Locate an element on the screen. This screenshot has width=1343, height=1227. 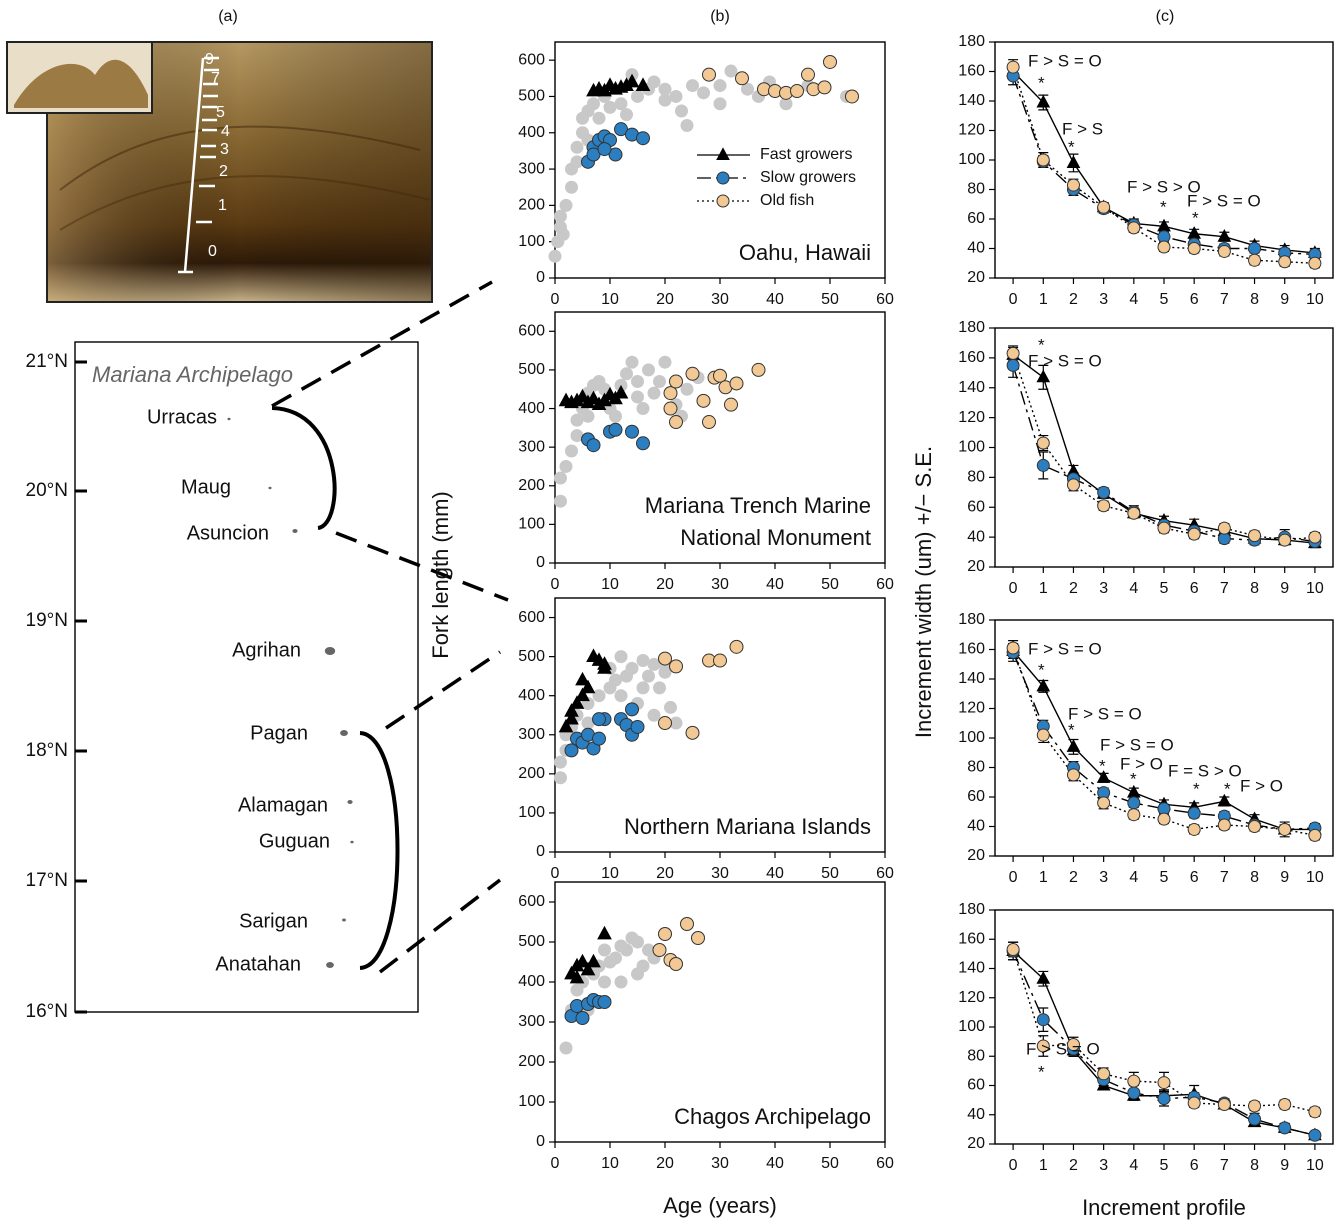
otolith-photo is located at coordinates (219, 172).